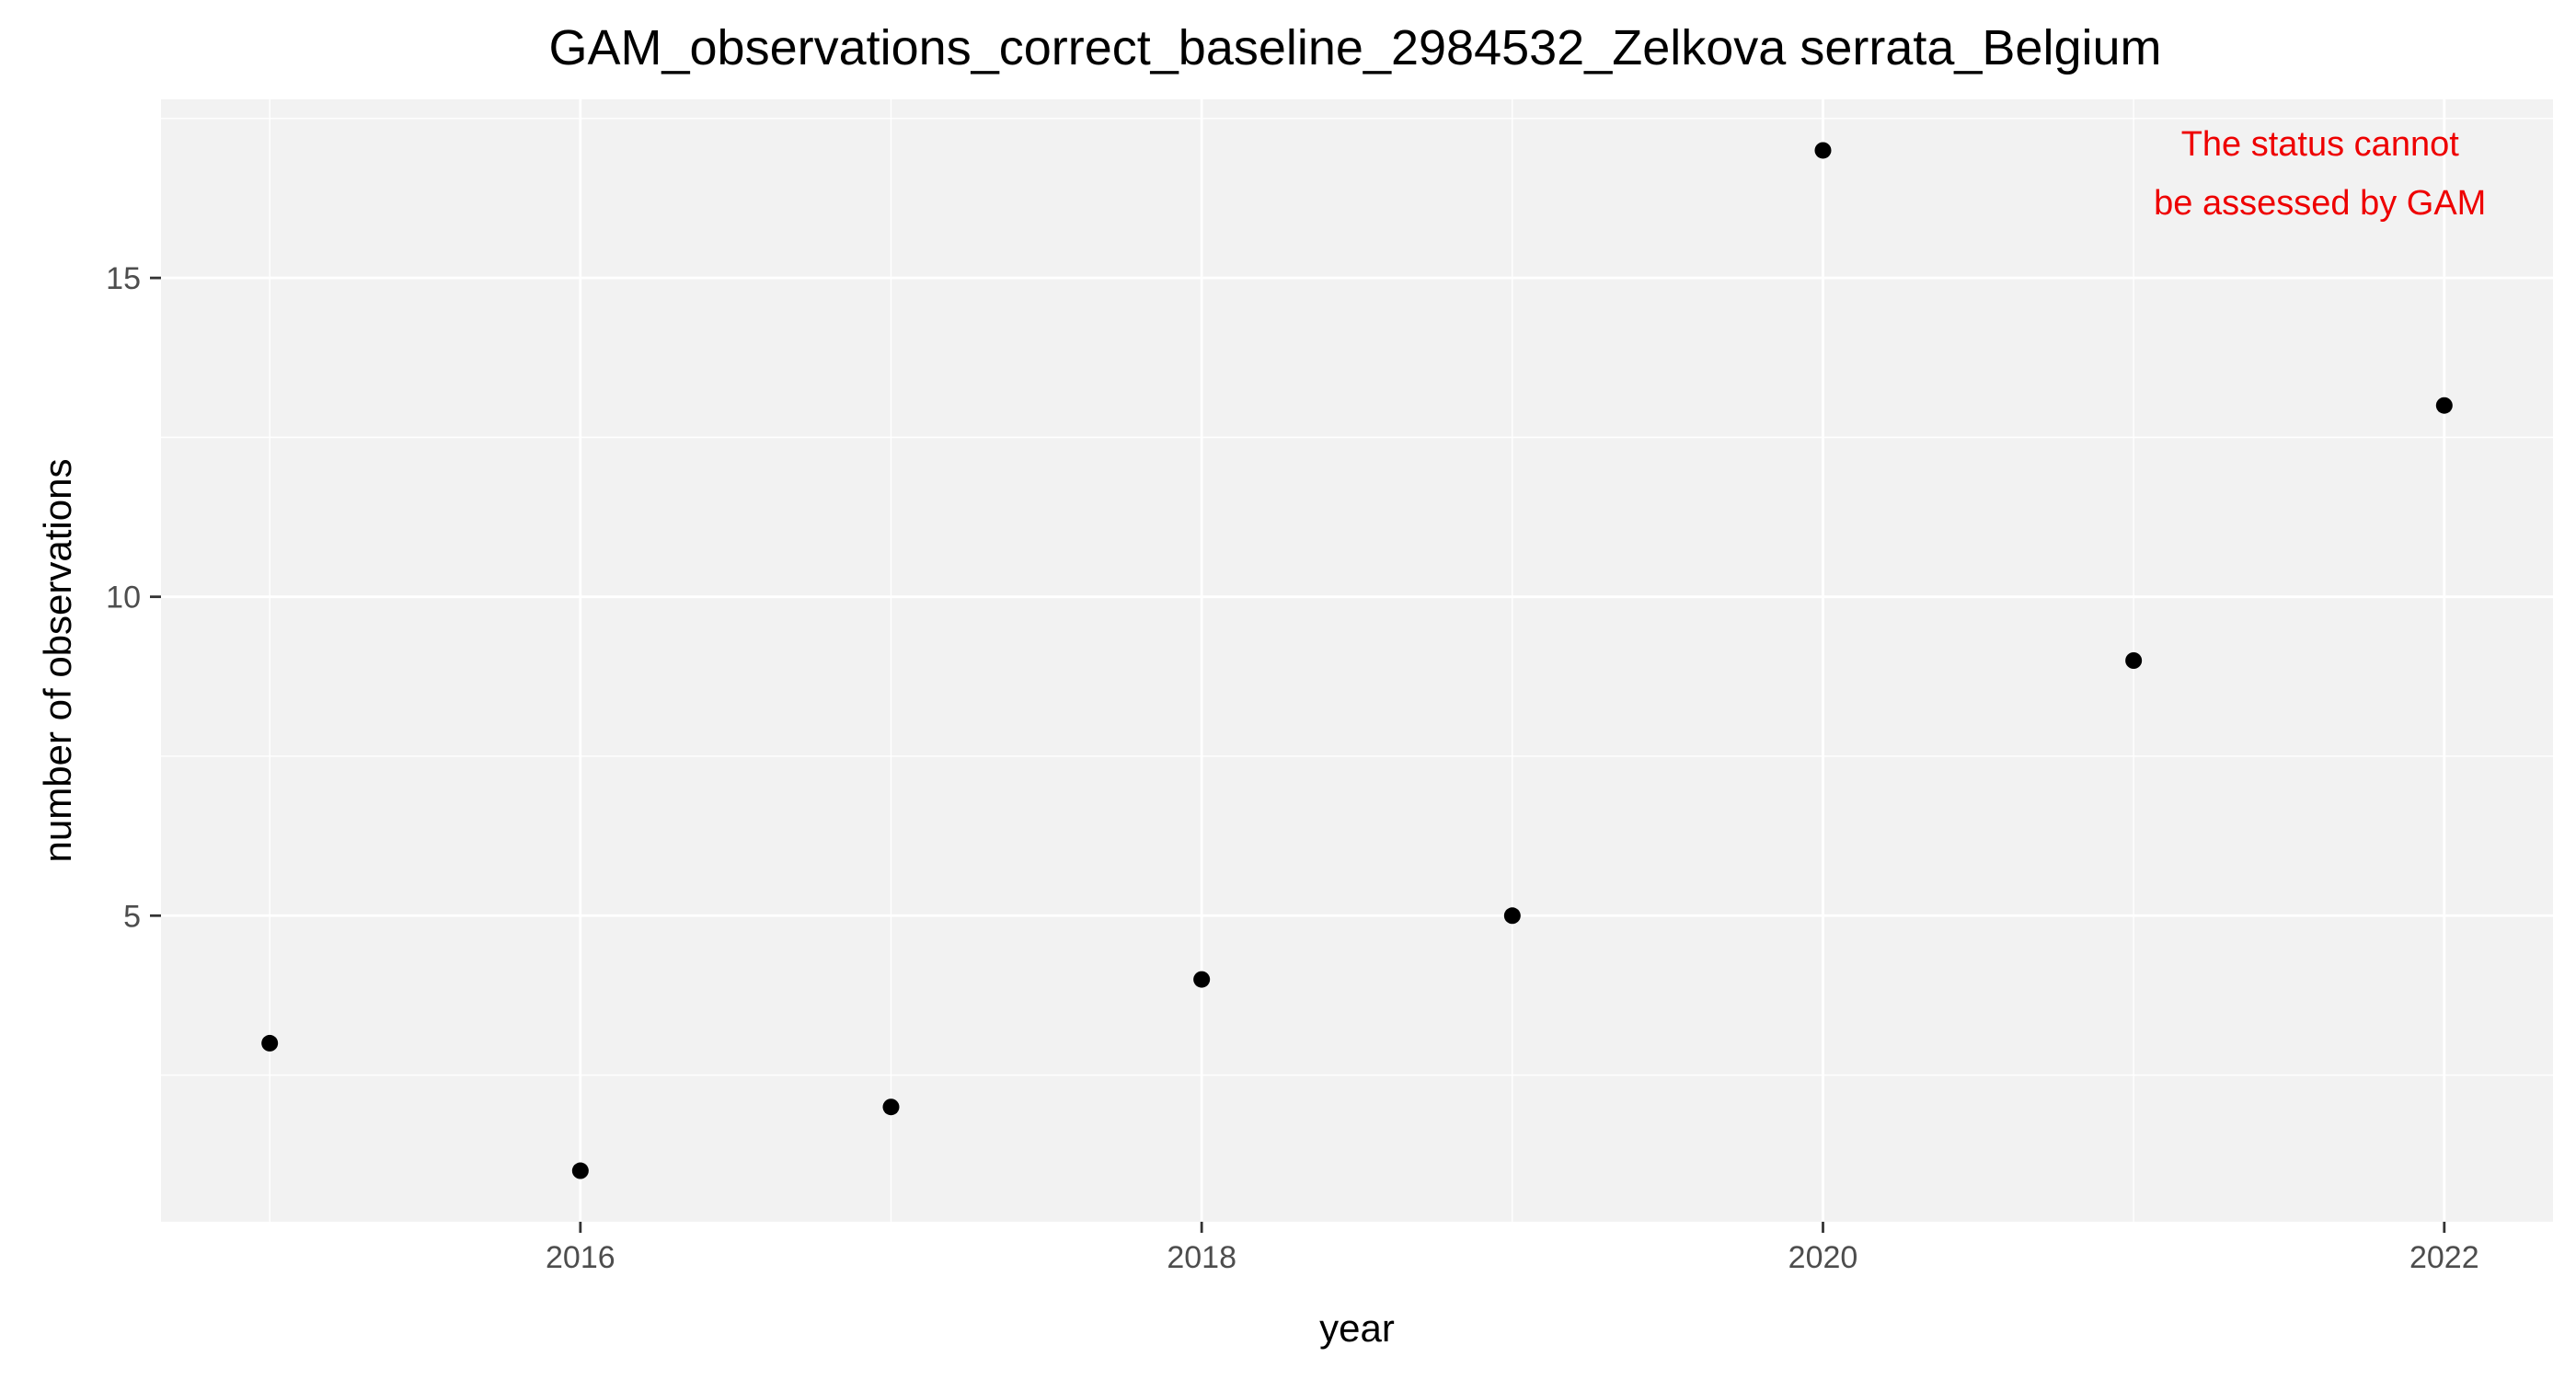  Describe the element at coordinates (57, 661) in the screenshot. I see `y-axis-title: number of observations` at that location.